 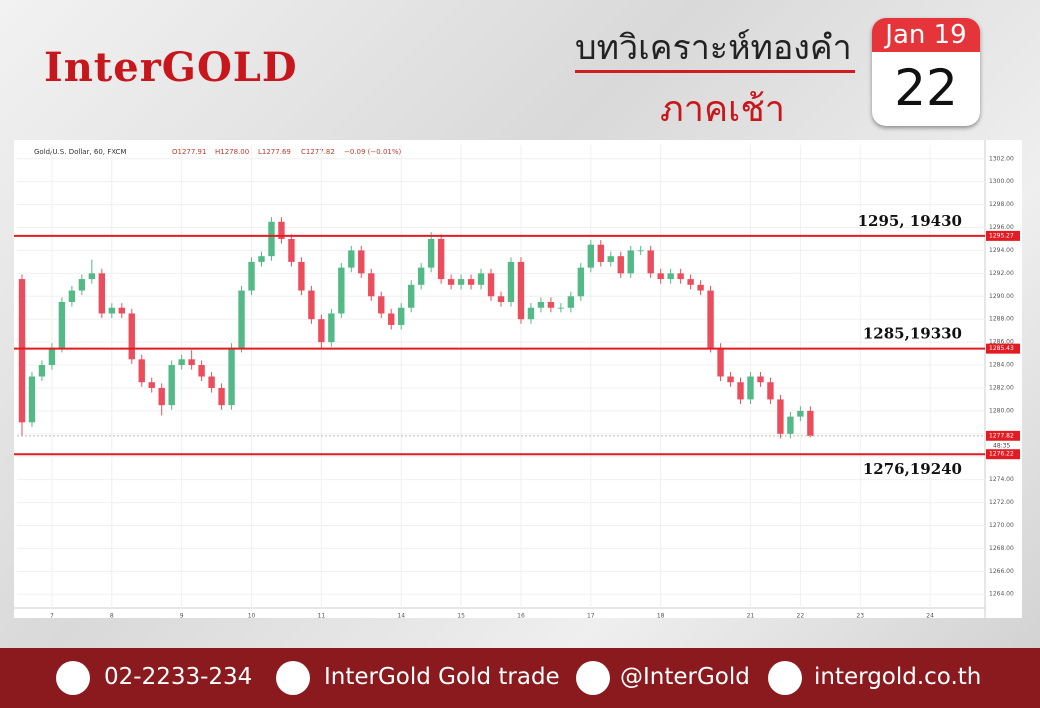 What do you see at coordinates (73, 678) in the screenshot?
I see `phone-icon` at bounding box center [73, 678].